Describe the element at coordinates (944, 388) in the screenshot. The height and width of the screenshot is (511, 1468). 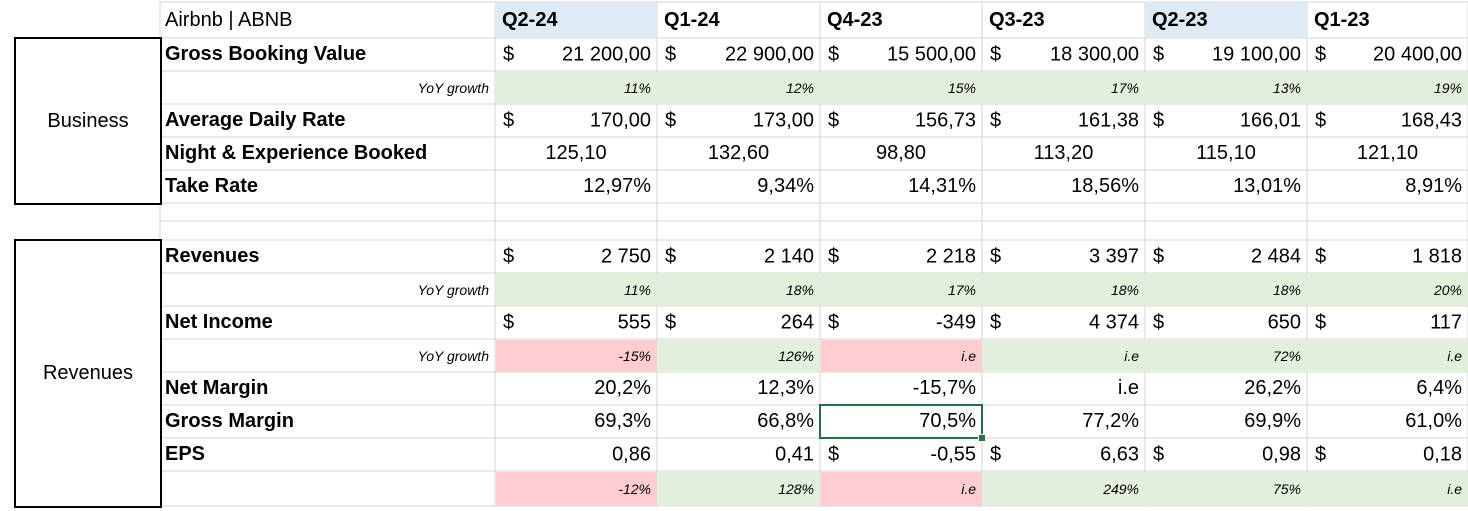
I see `net-margin-cell: -15,7%` at that location.